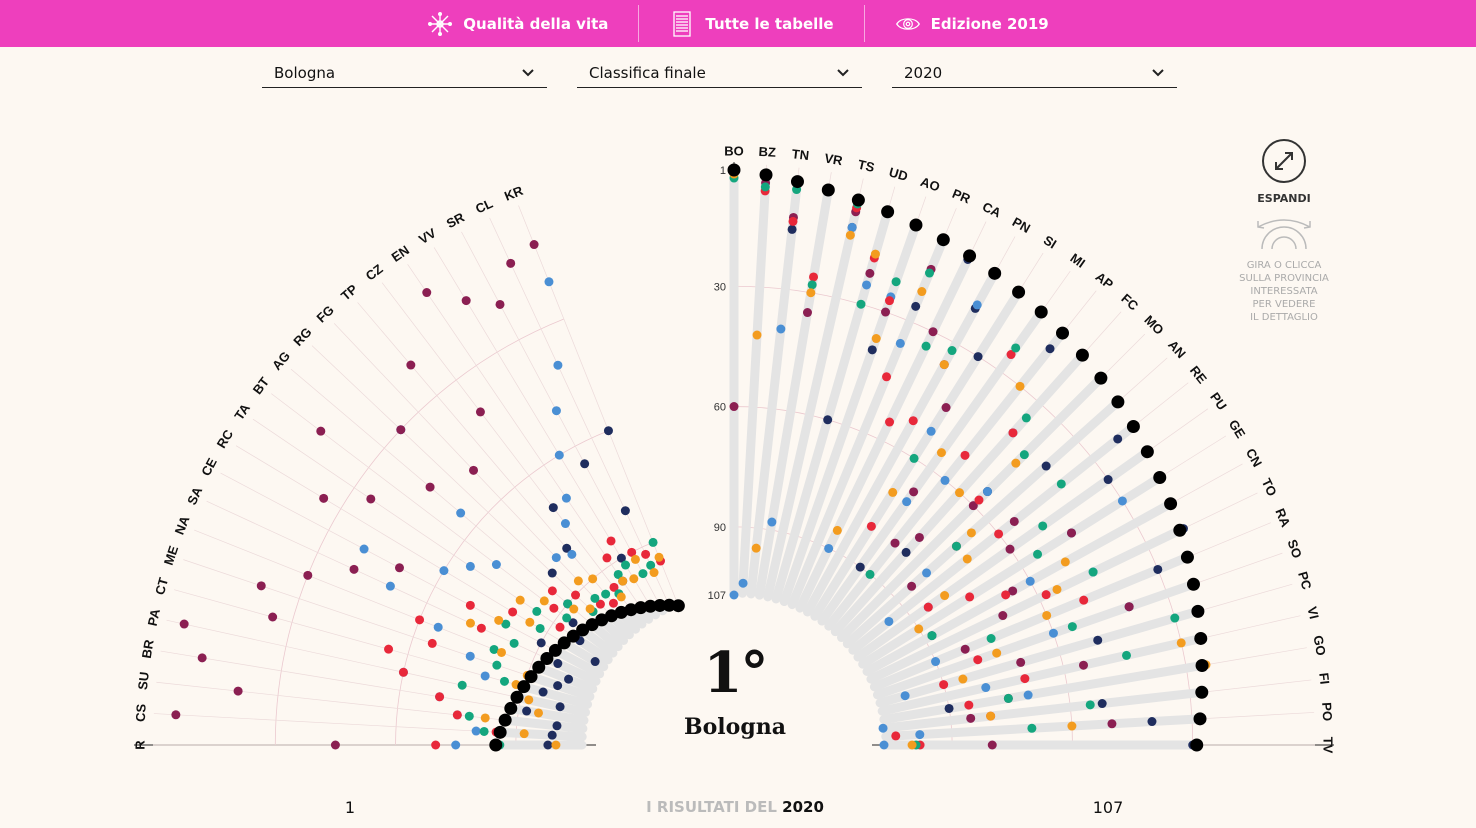 The image size is (1476, 828). What do you see at coordinates (1327, 712) in the screenshot?
I see `province-label-po: PO` at bounding box center [1327, 712].